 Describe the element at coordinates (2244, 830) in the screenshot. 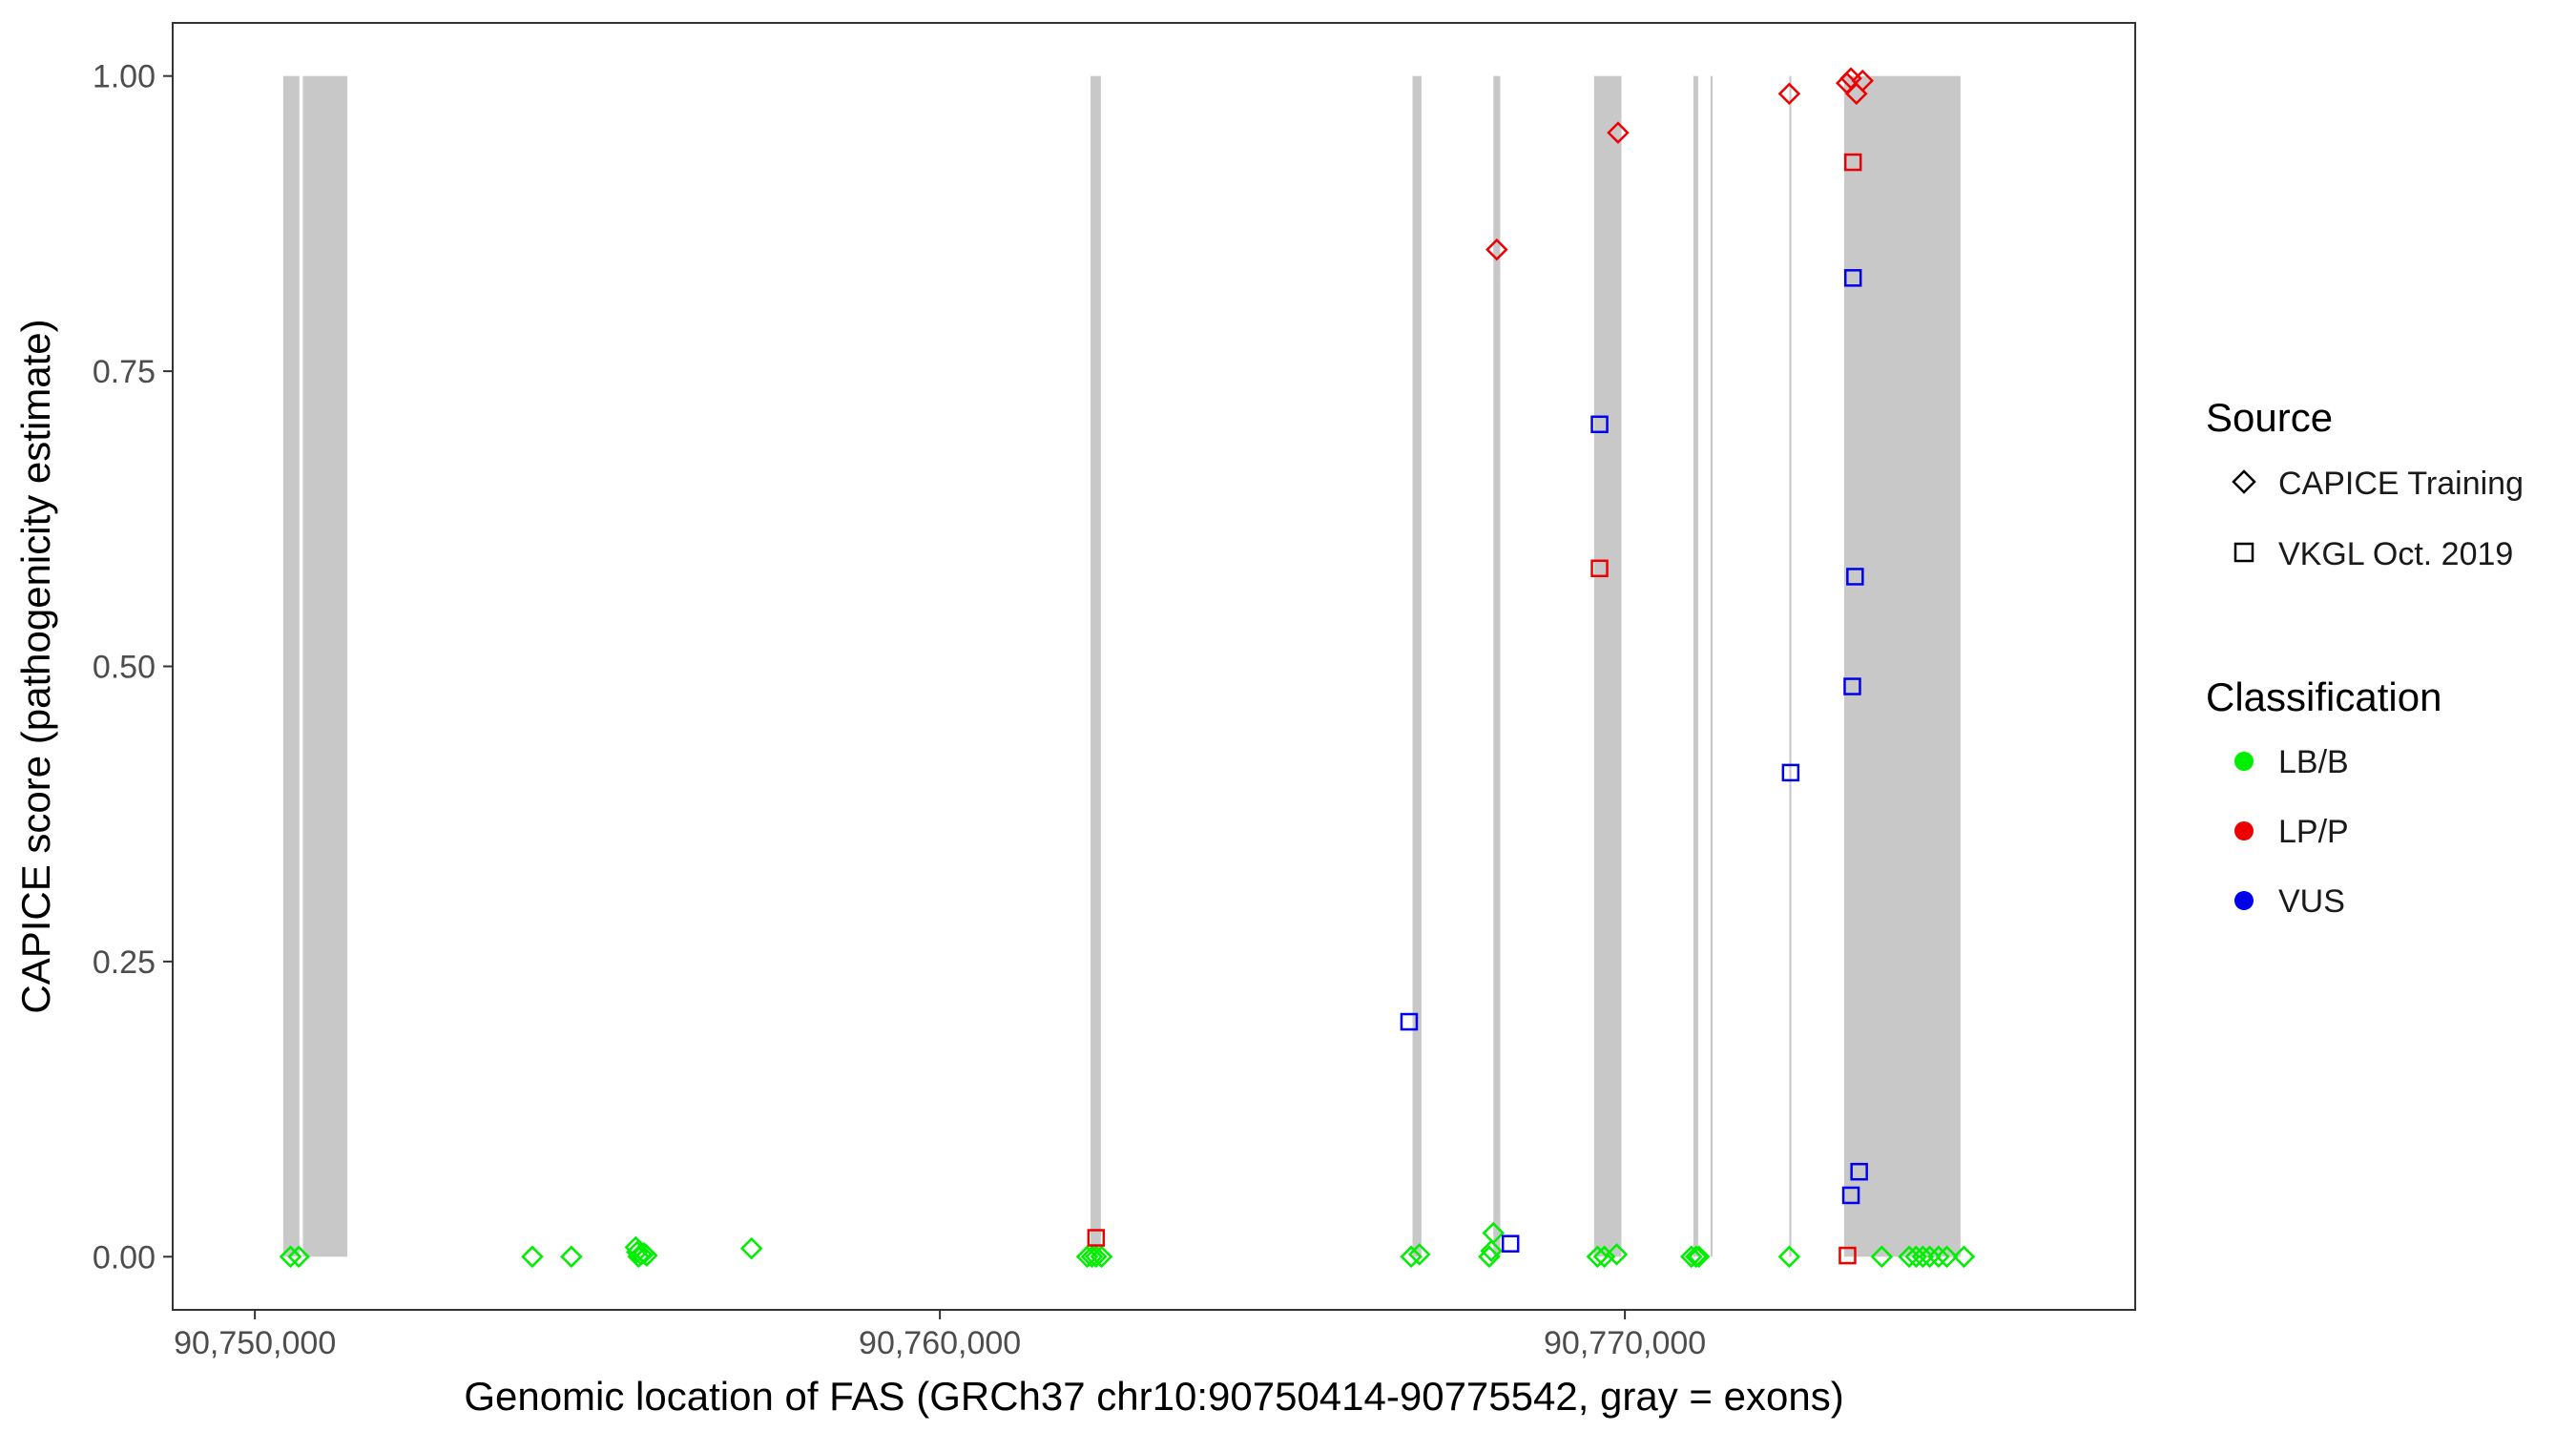

I see `legend-dot-lpp` at that location.